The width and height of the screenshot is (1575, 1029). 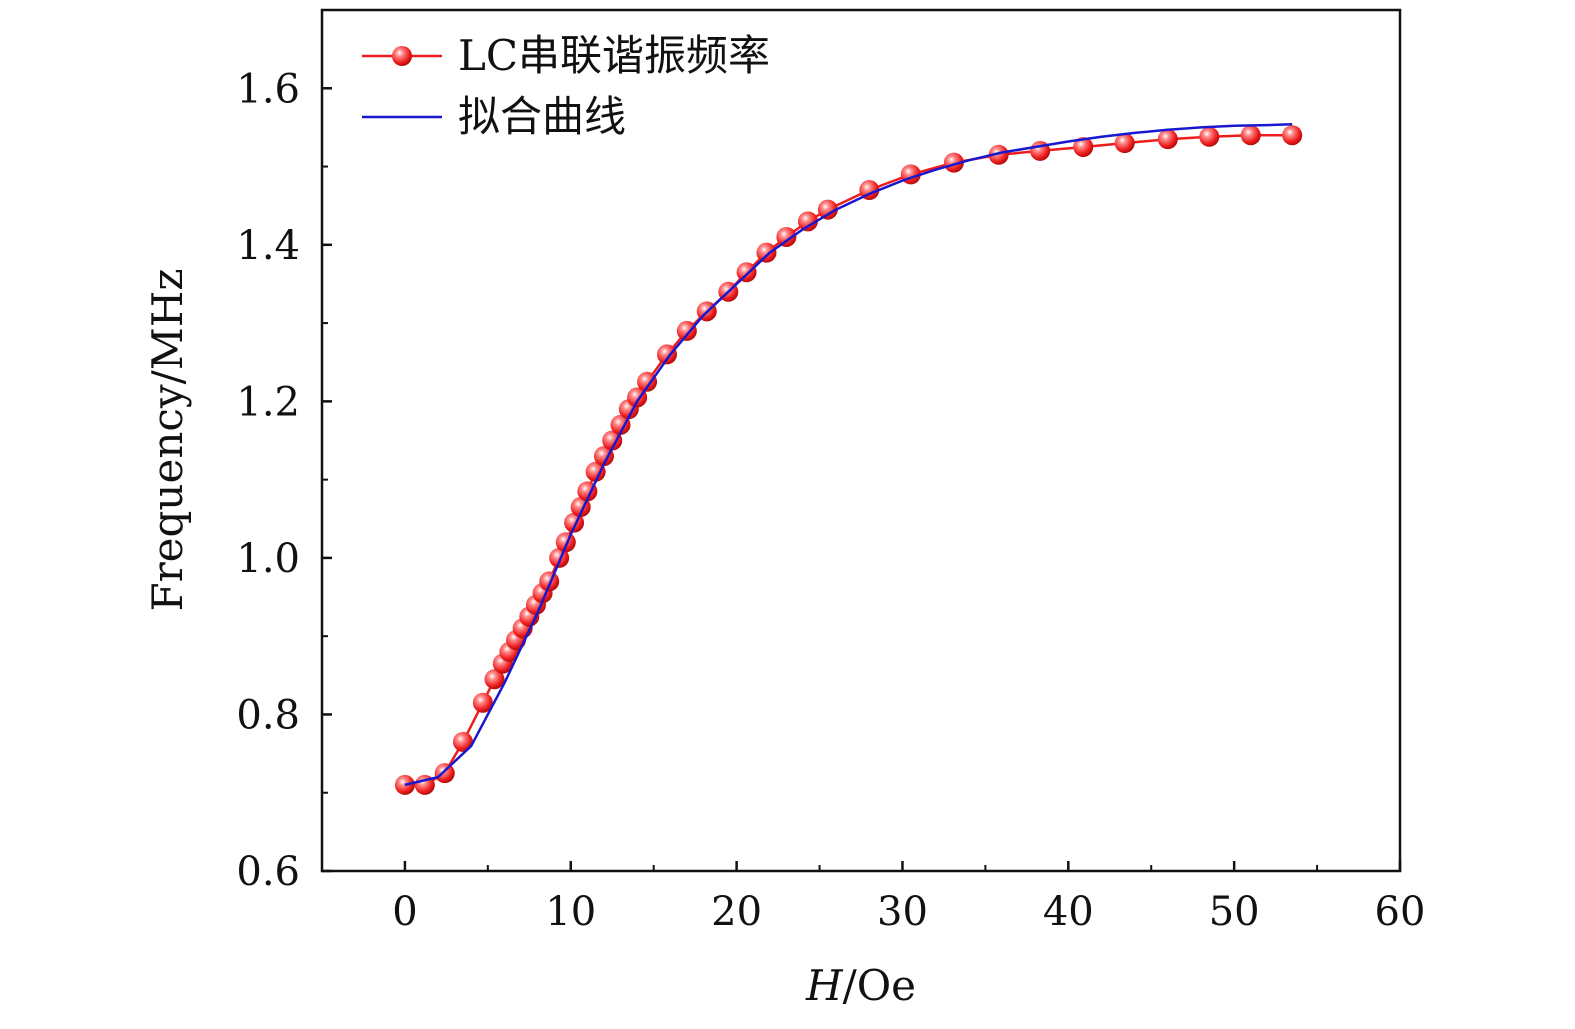 What do you see at coordinates (879, 985) in the screenshot?
I see `x-axis-title-unit: /Oe` at bounding box center [879, 985].